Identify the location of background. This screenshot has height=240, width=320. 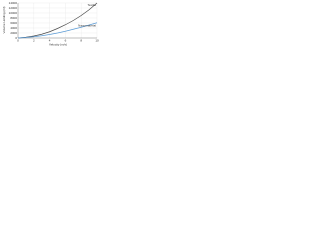
(50, 23).